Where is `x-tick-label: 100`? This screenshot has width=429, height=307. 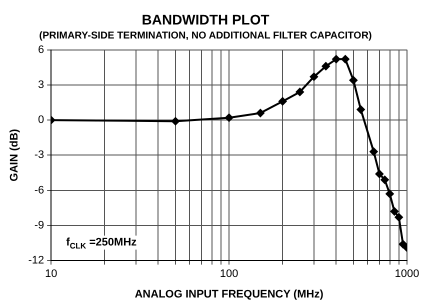
x-tick-label: 100 is located at coordinates (229, 274).